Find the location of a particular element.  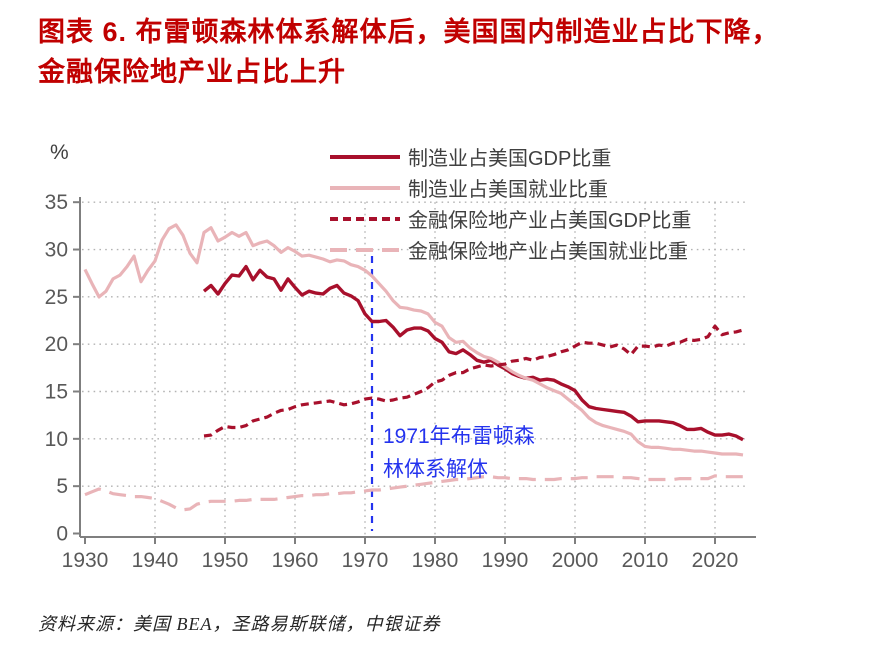

y-axis-tick-label: 15 is located at coordinates (56, 392).